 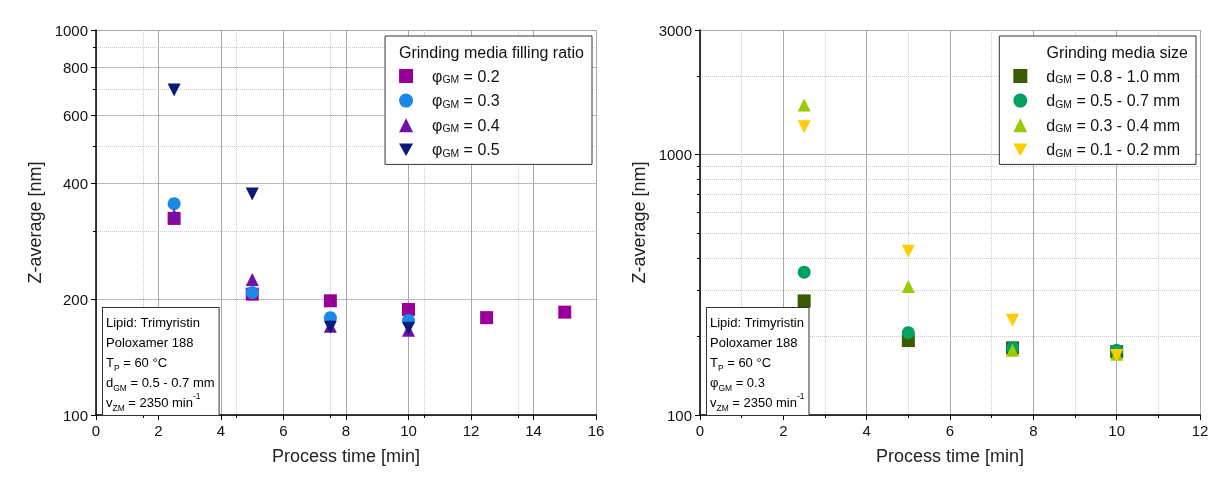 What do you see at coordinates (75, 115) in the screenshot?
I see `y-tick-label: 600` at bounding box center [75, 115].